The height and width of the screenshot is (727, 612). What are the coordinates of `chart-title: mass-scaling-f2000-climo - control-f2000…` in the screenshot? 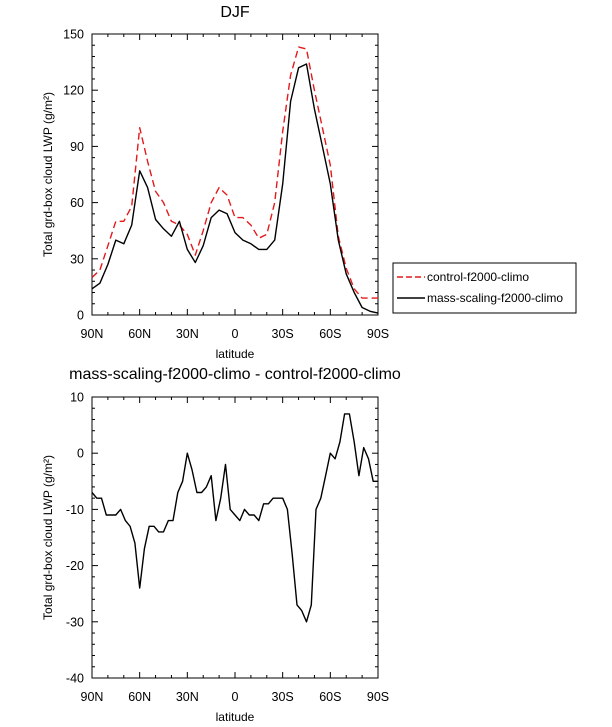 It's located at (235, 374).